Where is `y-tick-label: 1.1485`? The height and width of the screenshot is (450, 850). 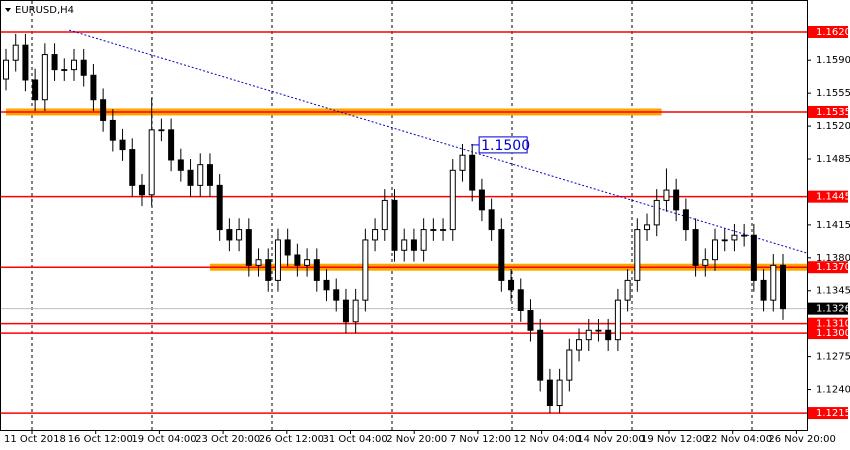
y-tick-label: 1.1485 is located at coordinates (833, 159).